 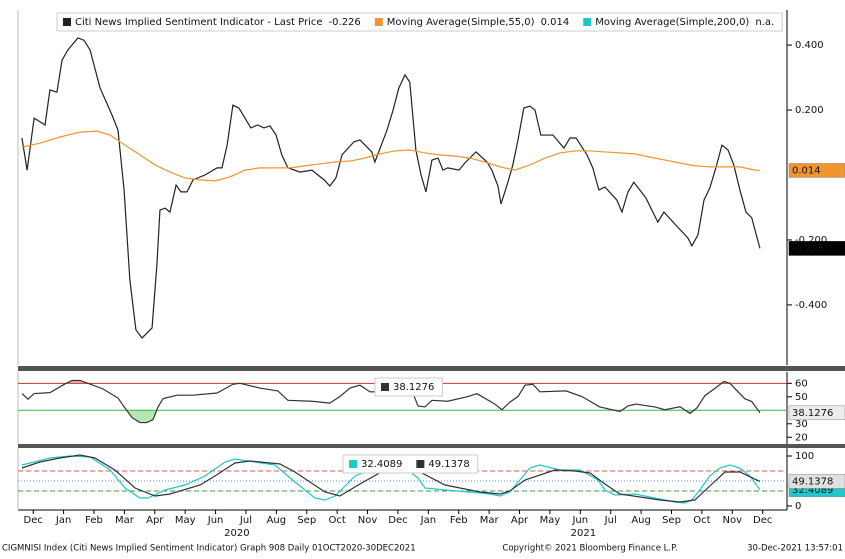 What do you see at coordinates (812, 481) in the screenshot?
I see `value-badge-label: 49.1378` at bounding box center [812, 481].